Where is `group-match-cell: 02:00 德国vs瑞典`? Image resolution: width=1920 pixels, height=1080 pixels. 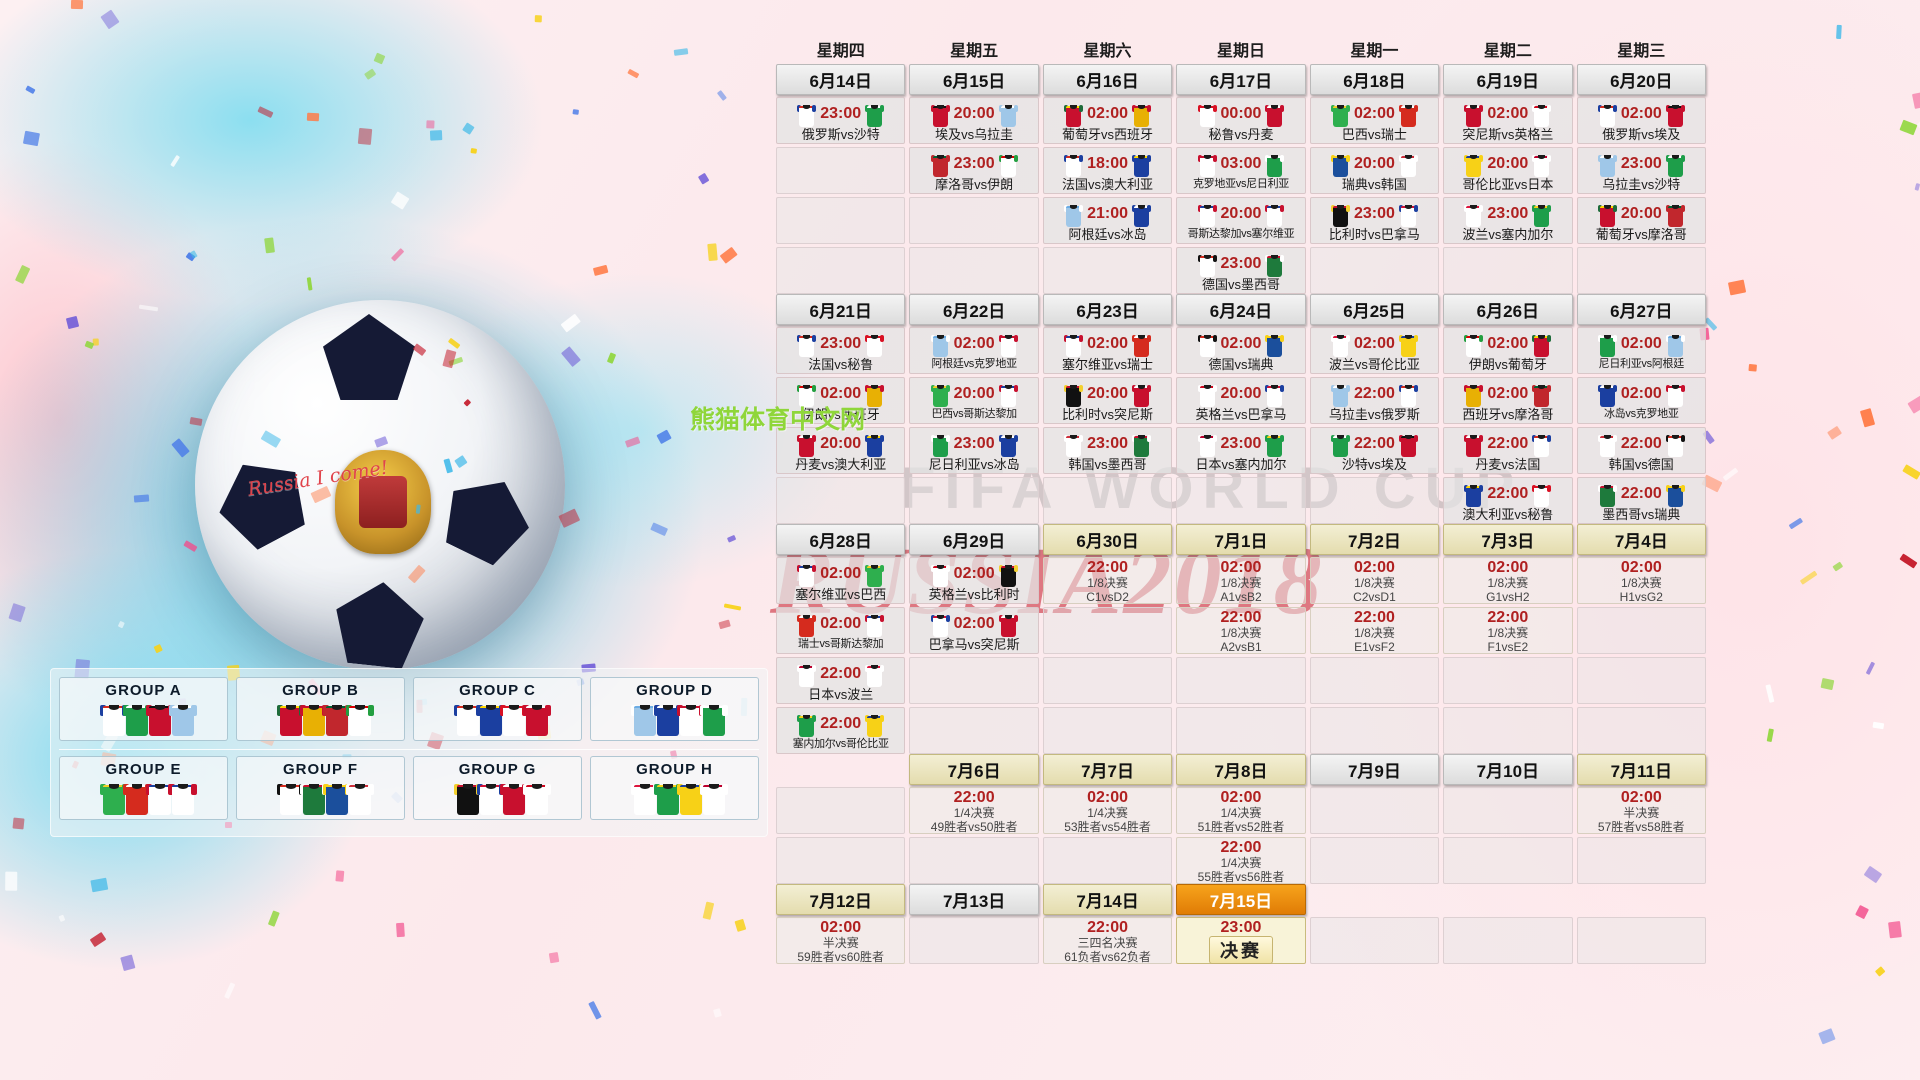 group-match-cell: 02:00 德国vs瑞典 is located at coordinates (1241, 350).